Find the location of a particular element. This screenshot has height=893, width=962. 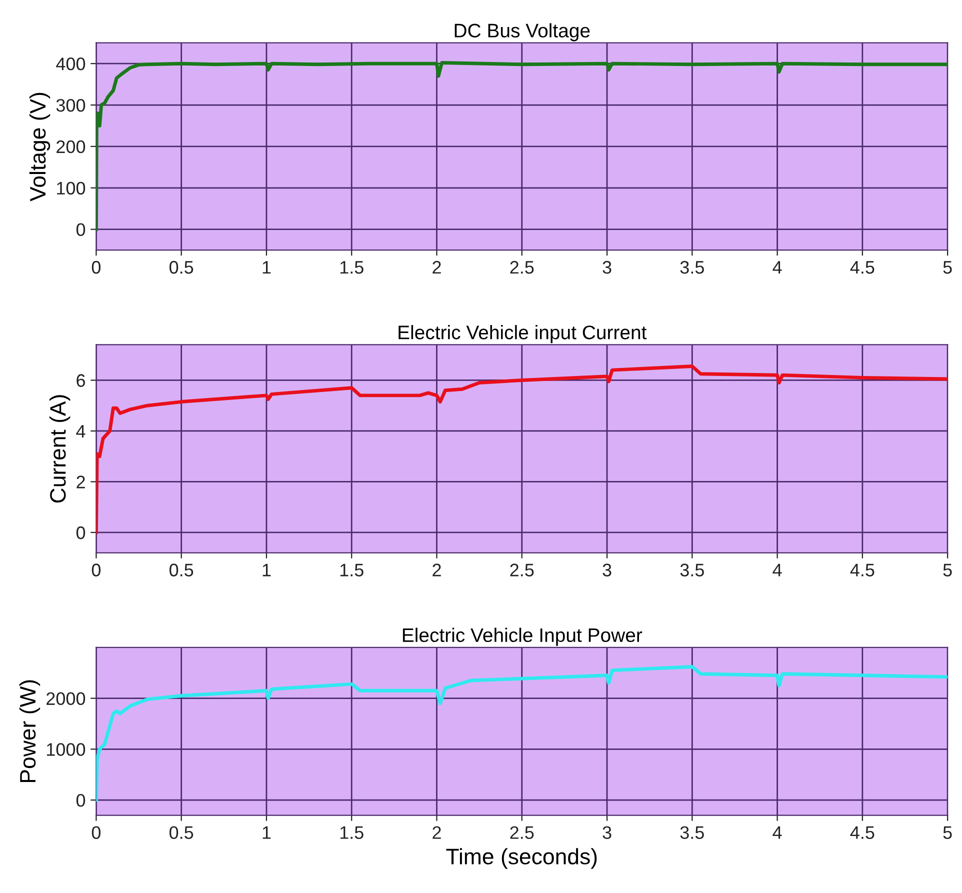

y-tick-label: 100 is located at coordinates (71, 188).